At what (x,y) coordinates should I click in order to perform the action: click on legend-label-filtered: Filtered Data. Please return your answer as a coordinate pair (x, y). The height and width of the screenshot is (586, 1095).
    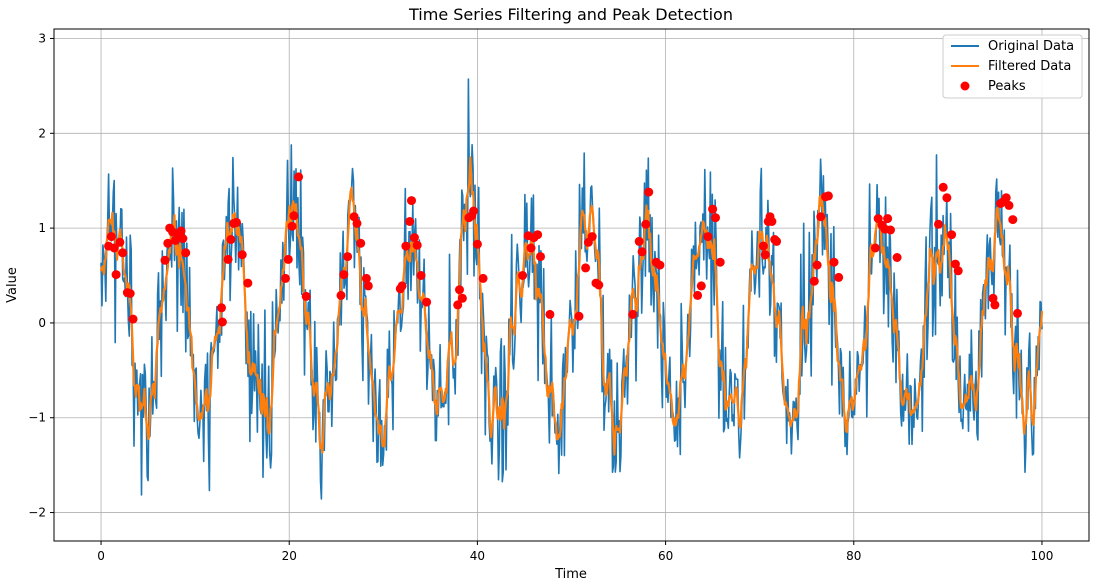
    Looking at the image, I should click on (1029, 66).